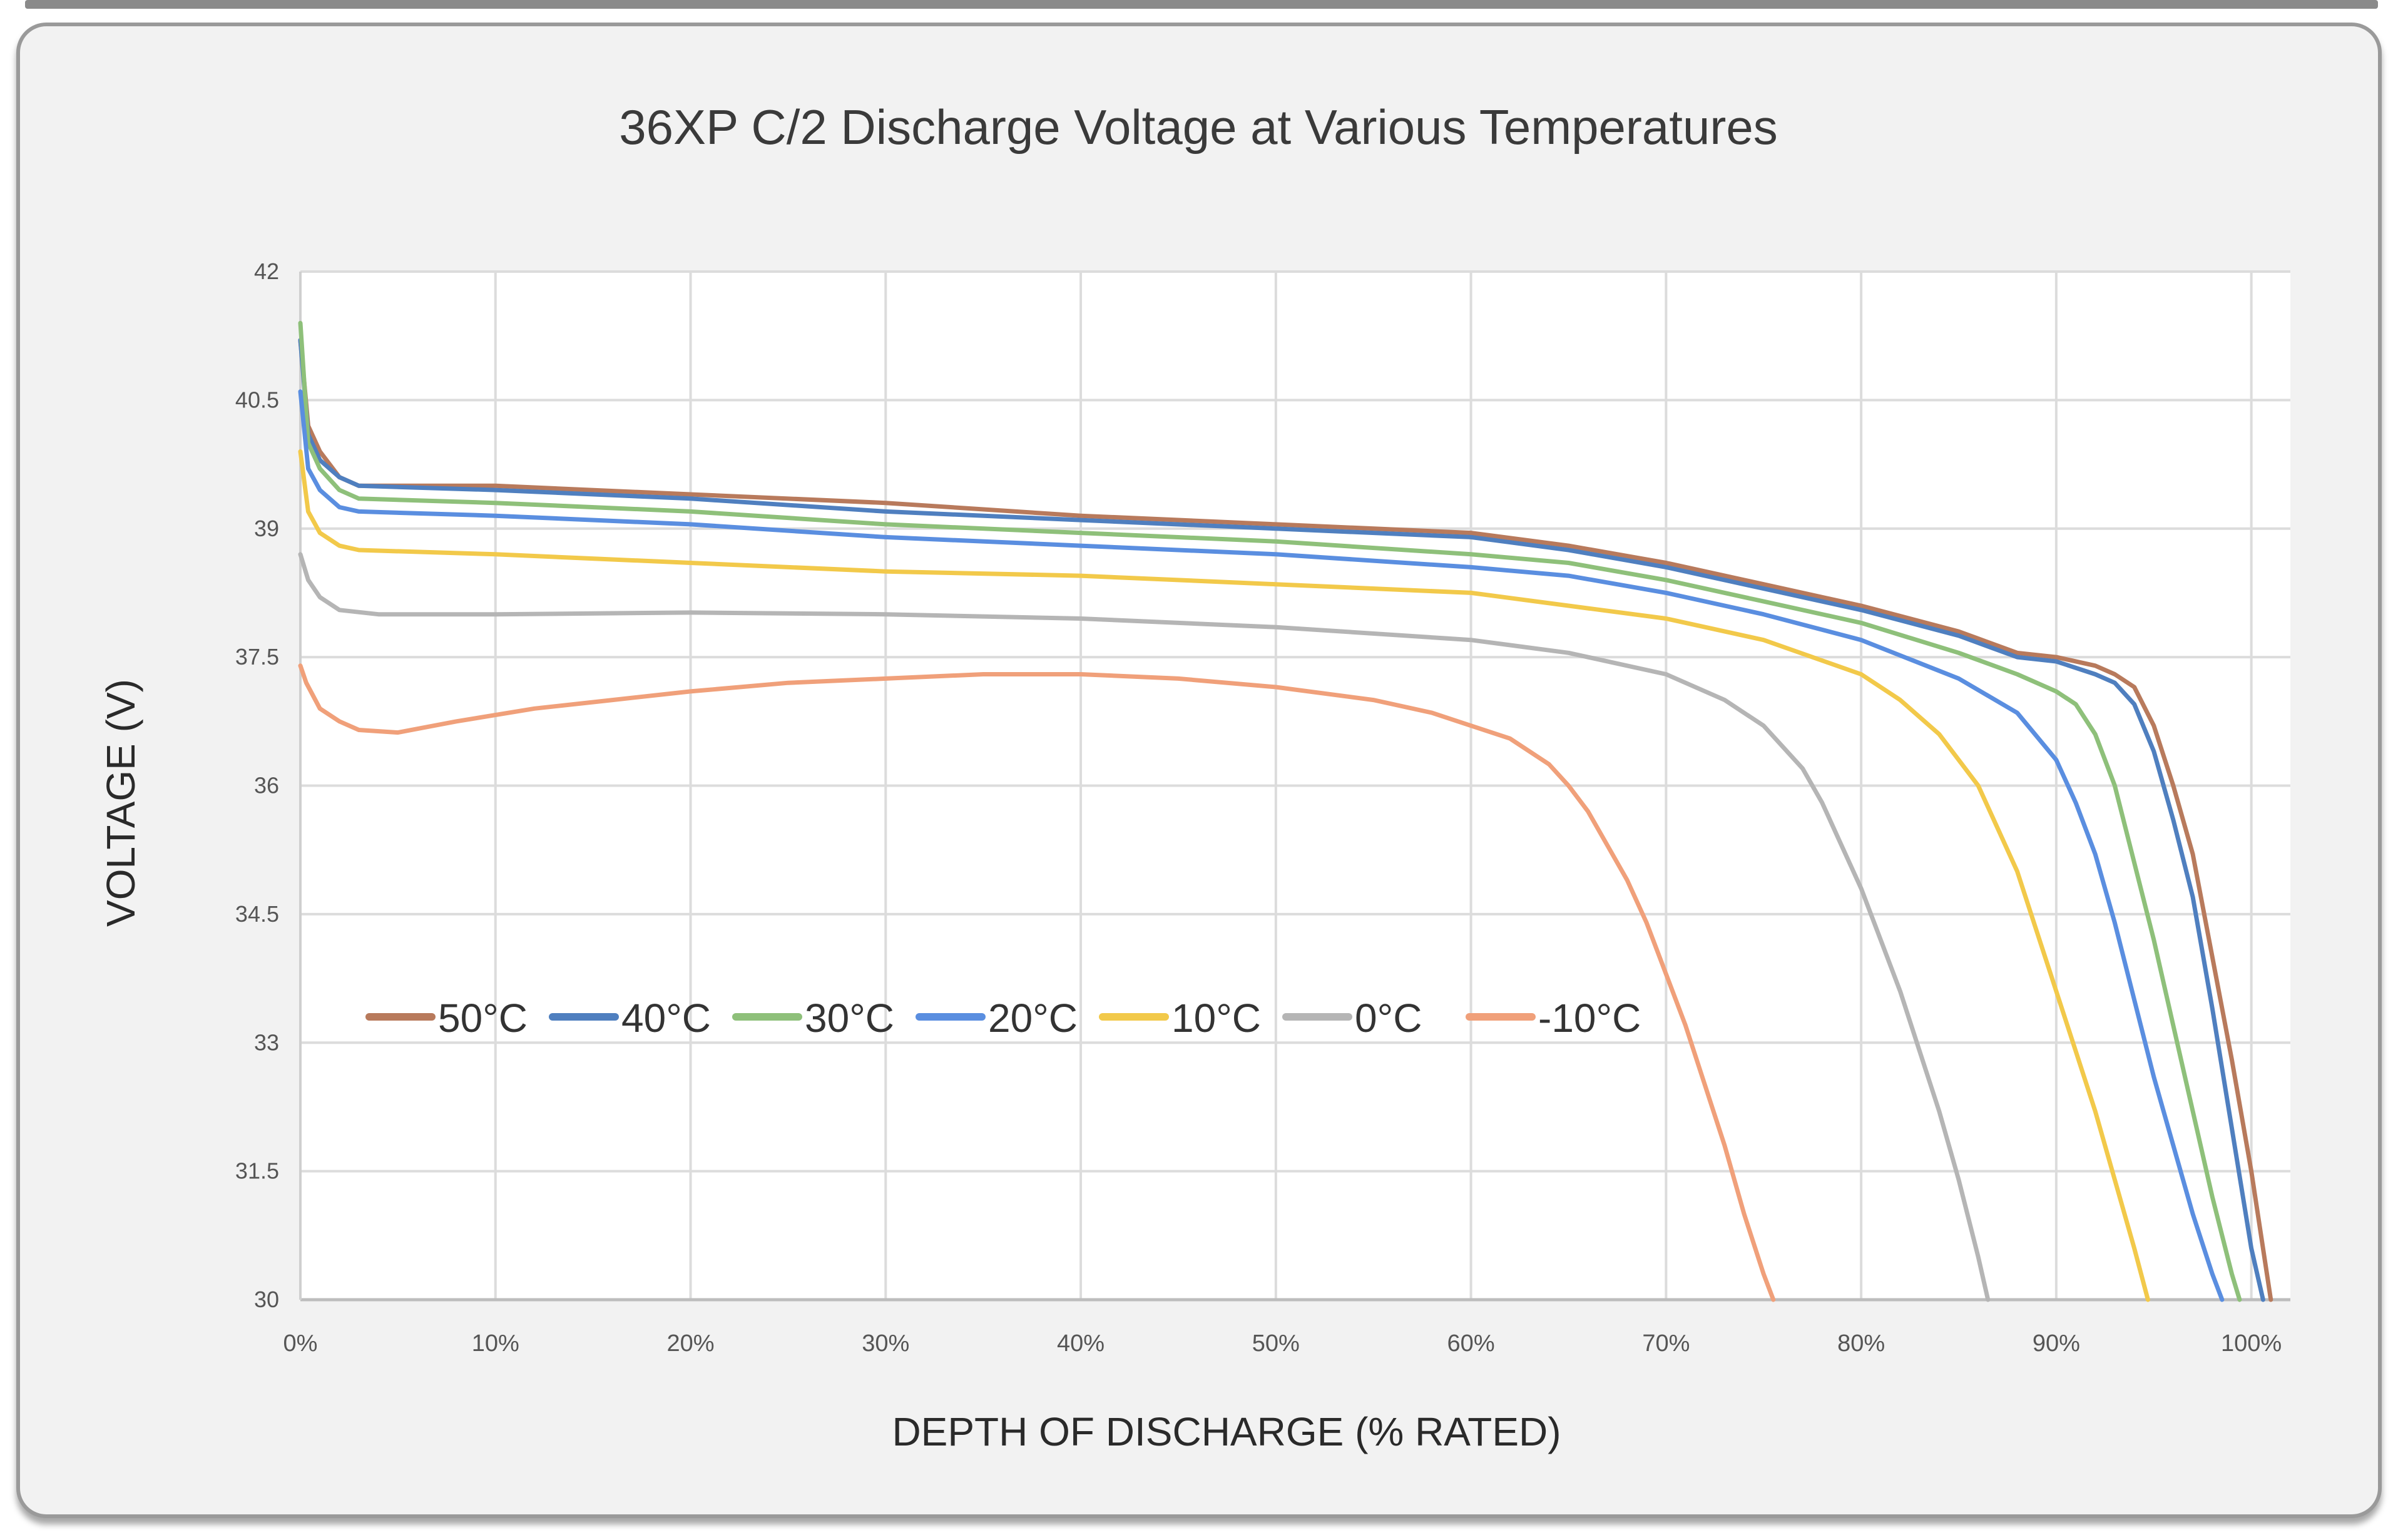 Image resolution: width=2403 pixels, height=1540 pixels. Describe the element at coordinates (266, 1042) in the screenshot. I see `y-tick-label: 33` at that location.